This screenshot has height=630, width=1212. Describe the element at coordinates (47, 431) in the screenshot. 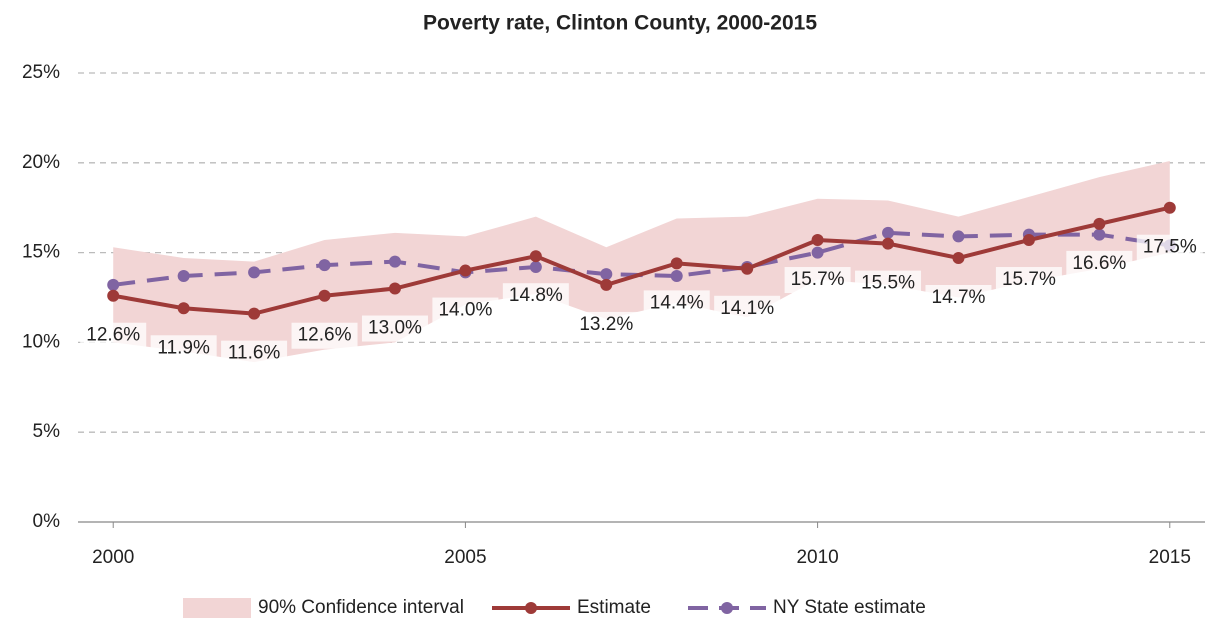

I see `y-tick-label: 5%` at that location.